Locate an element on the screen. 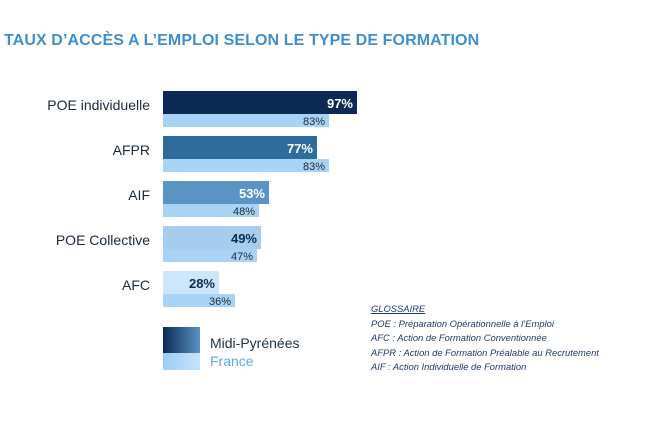 This screenshot has height=434, width=650. bar-midi-pyrenees-aif is located at coordinates (216, 192).